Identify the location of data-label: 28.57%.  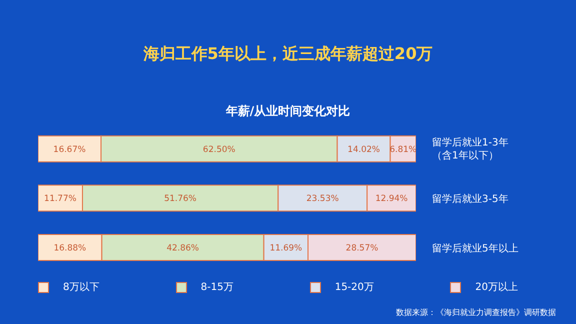
(362, 249).